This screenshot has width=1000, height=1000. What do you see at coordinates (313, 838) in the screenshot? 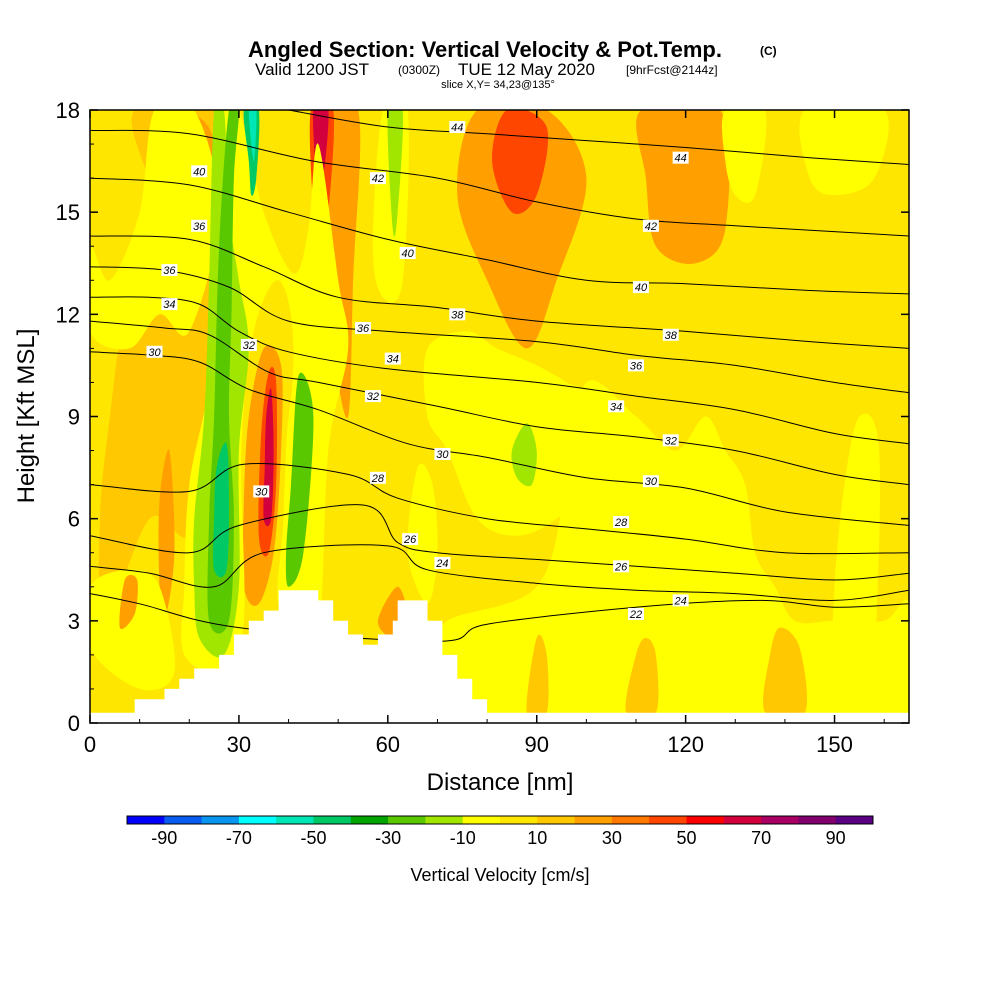
I see `colorbar-tick-label: -50` at bounding box center [313, 838].